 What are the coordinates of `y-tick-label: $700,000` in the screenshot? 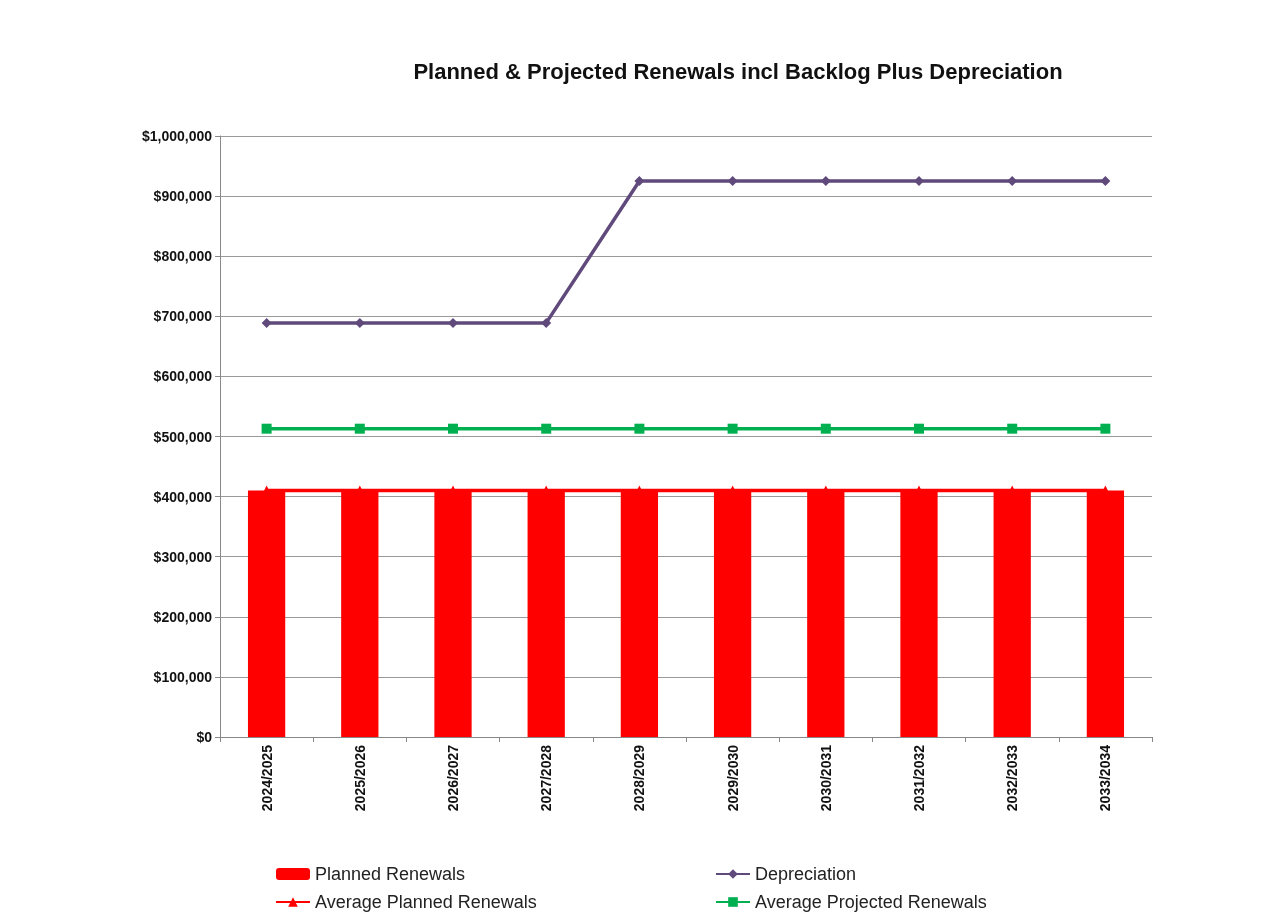 It's located at (183, 316).